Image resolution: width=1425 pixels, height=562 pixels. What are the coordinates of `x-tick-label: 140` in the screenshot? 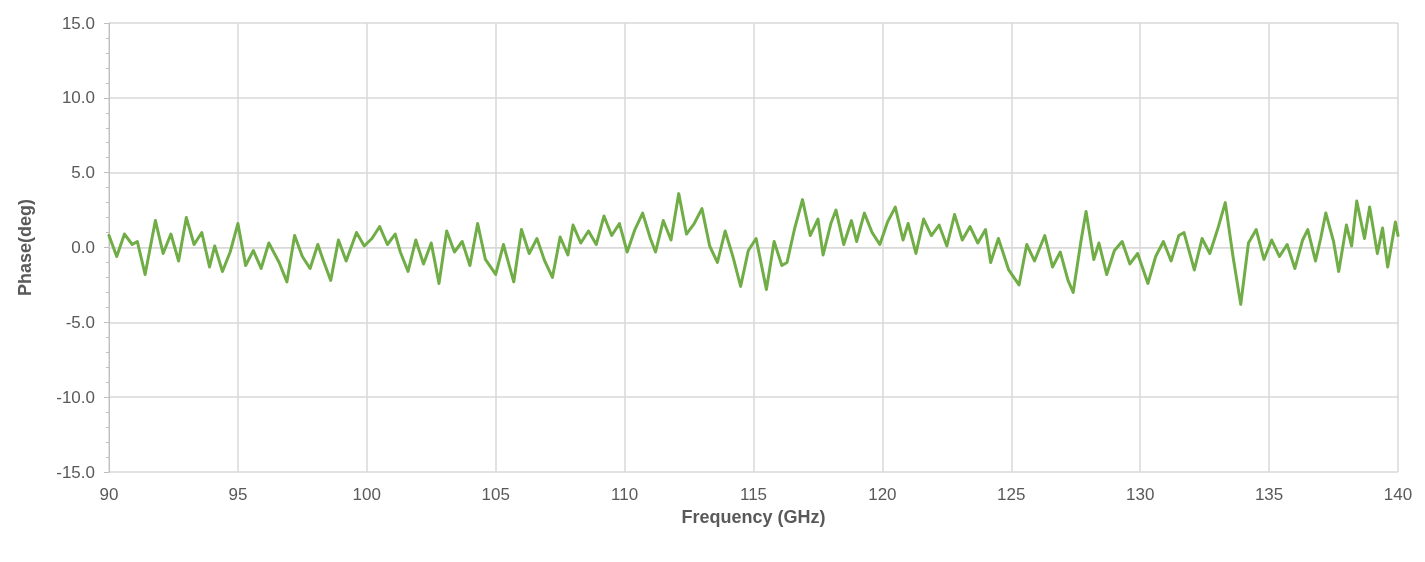 It's located at (1398, 494).